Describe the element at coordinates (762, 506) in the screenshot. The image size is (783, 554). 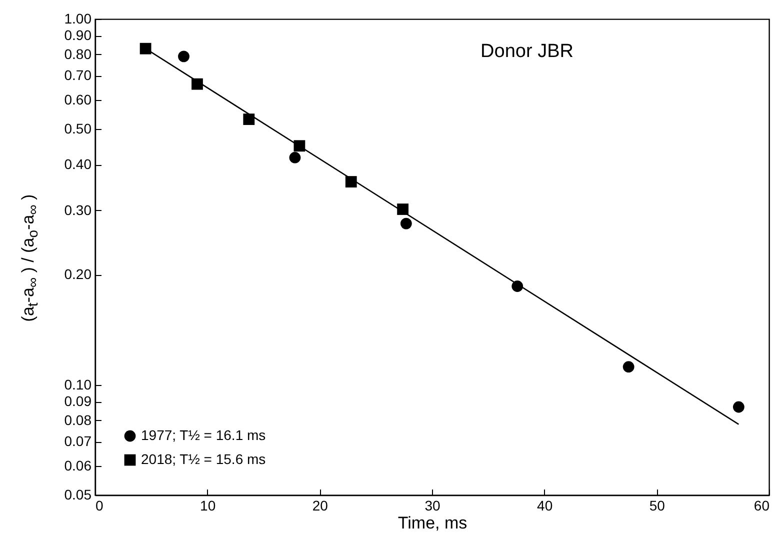
I see `x-tick-label: 60` at that location.